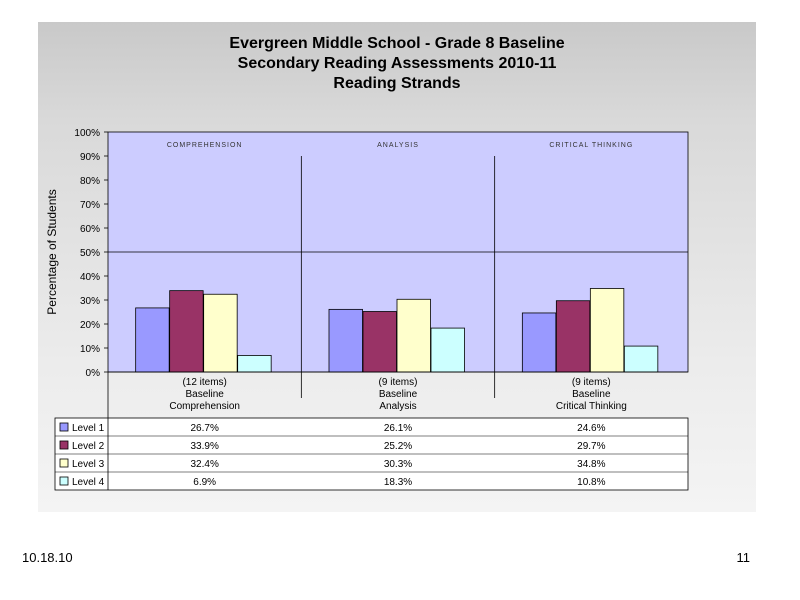 The image size is (800, 600). I want to click on panel-label: CRITICAL THINKING, so click(591, 145).